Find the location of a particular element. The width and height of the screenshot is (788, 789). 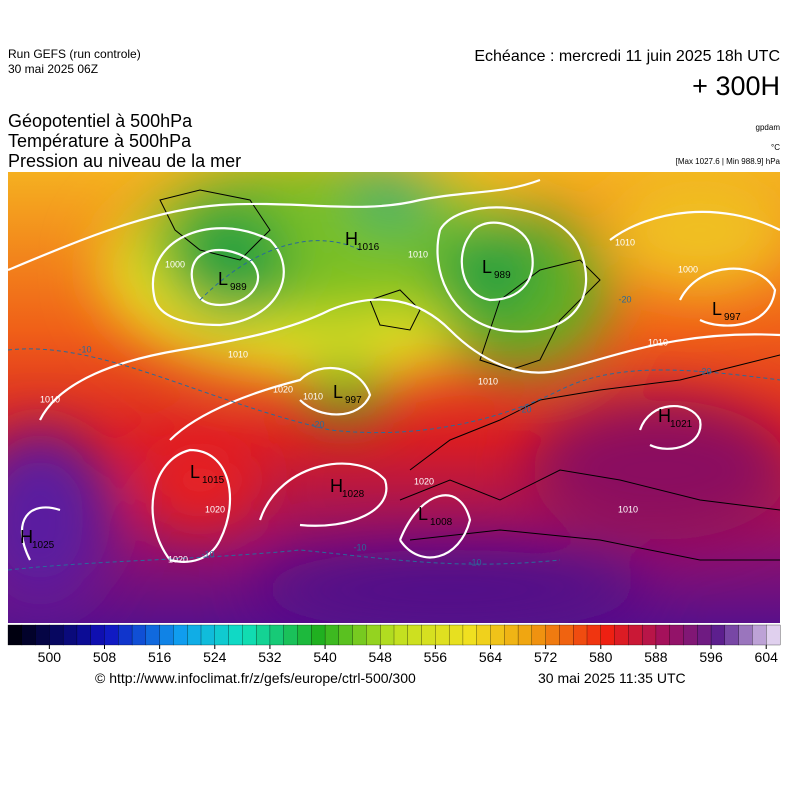

field-unit: °C is located at coordinates (775, 147).